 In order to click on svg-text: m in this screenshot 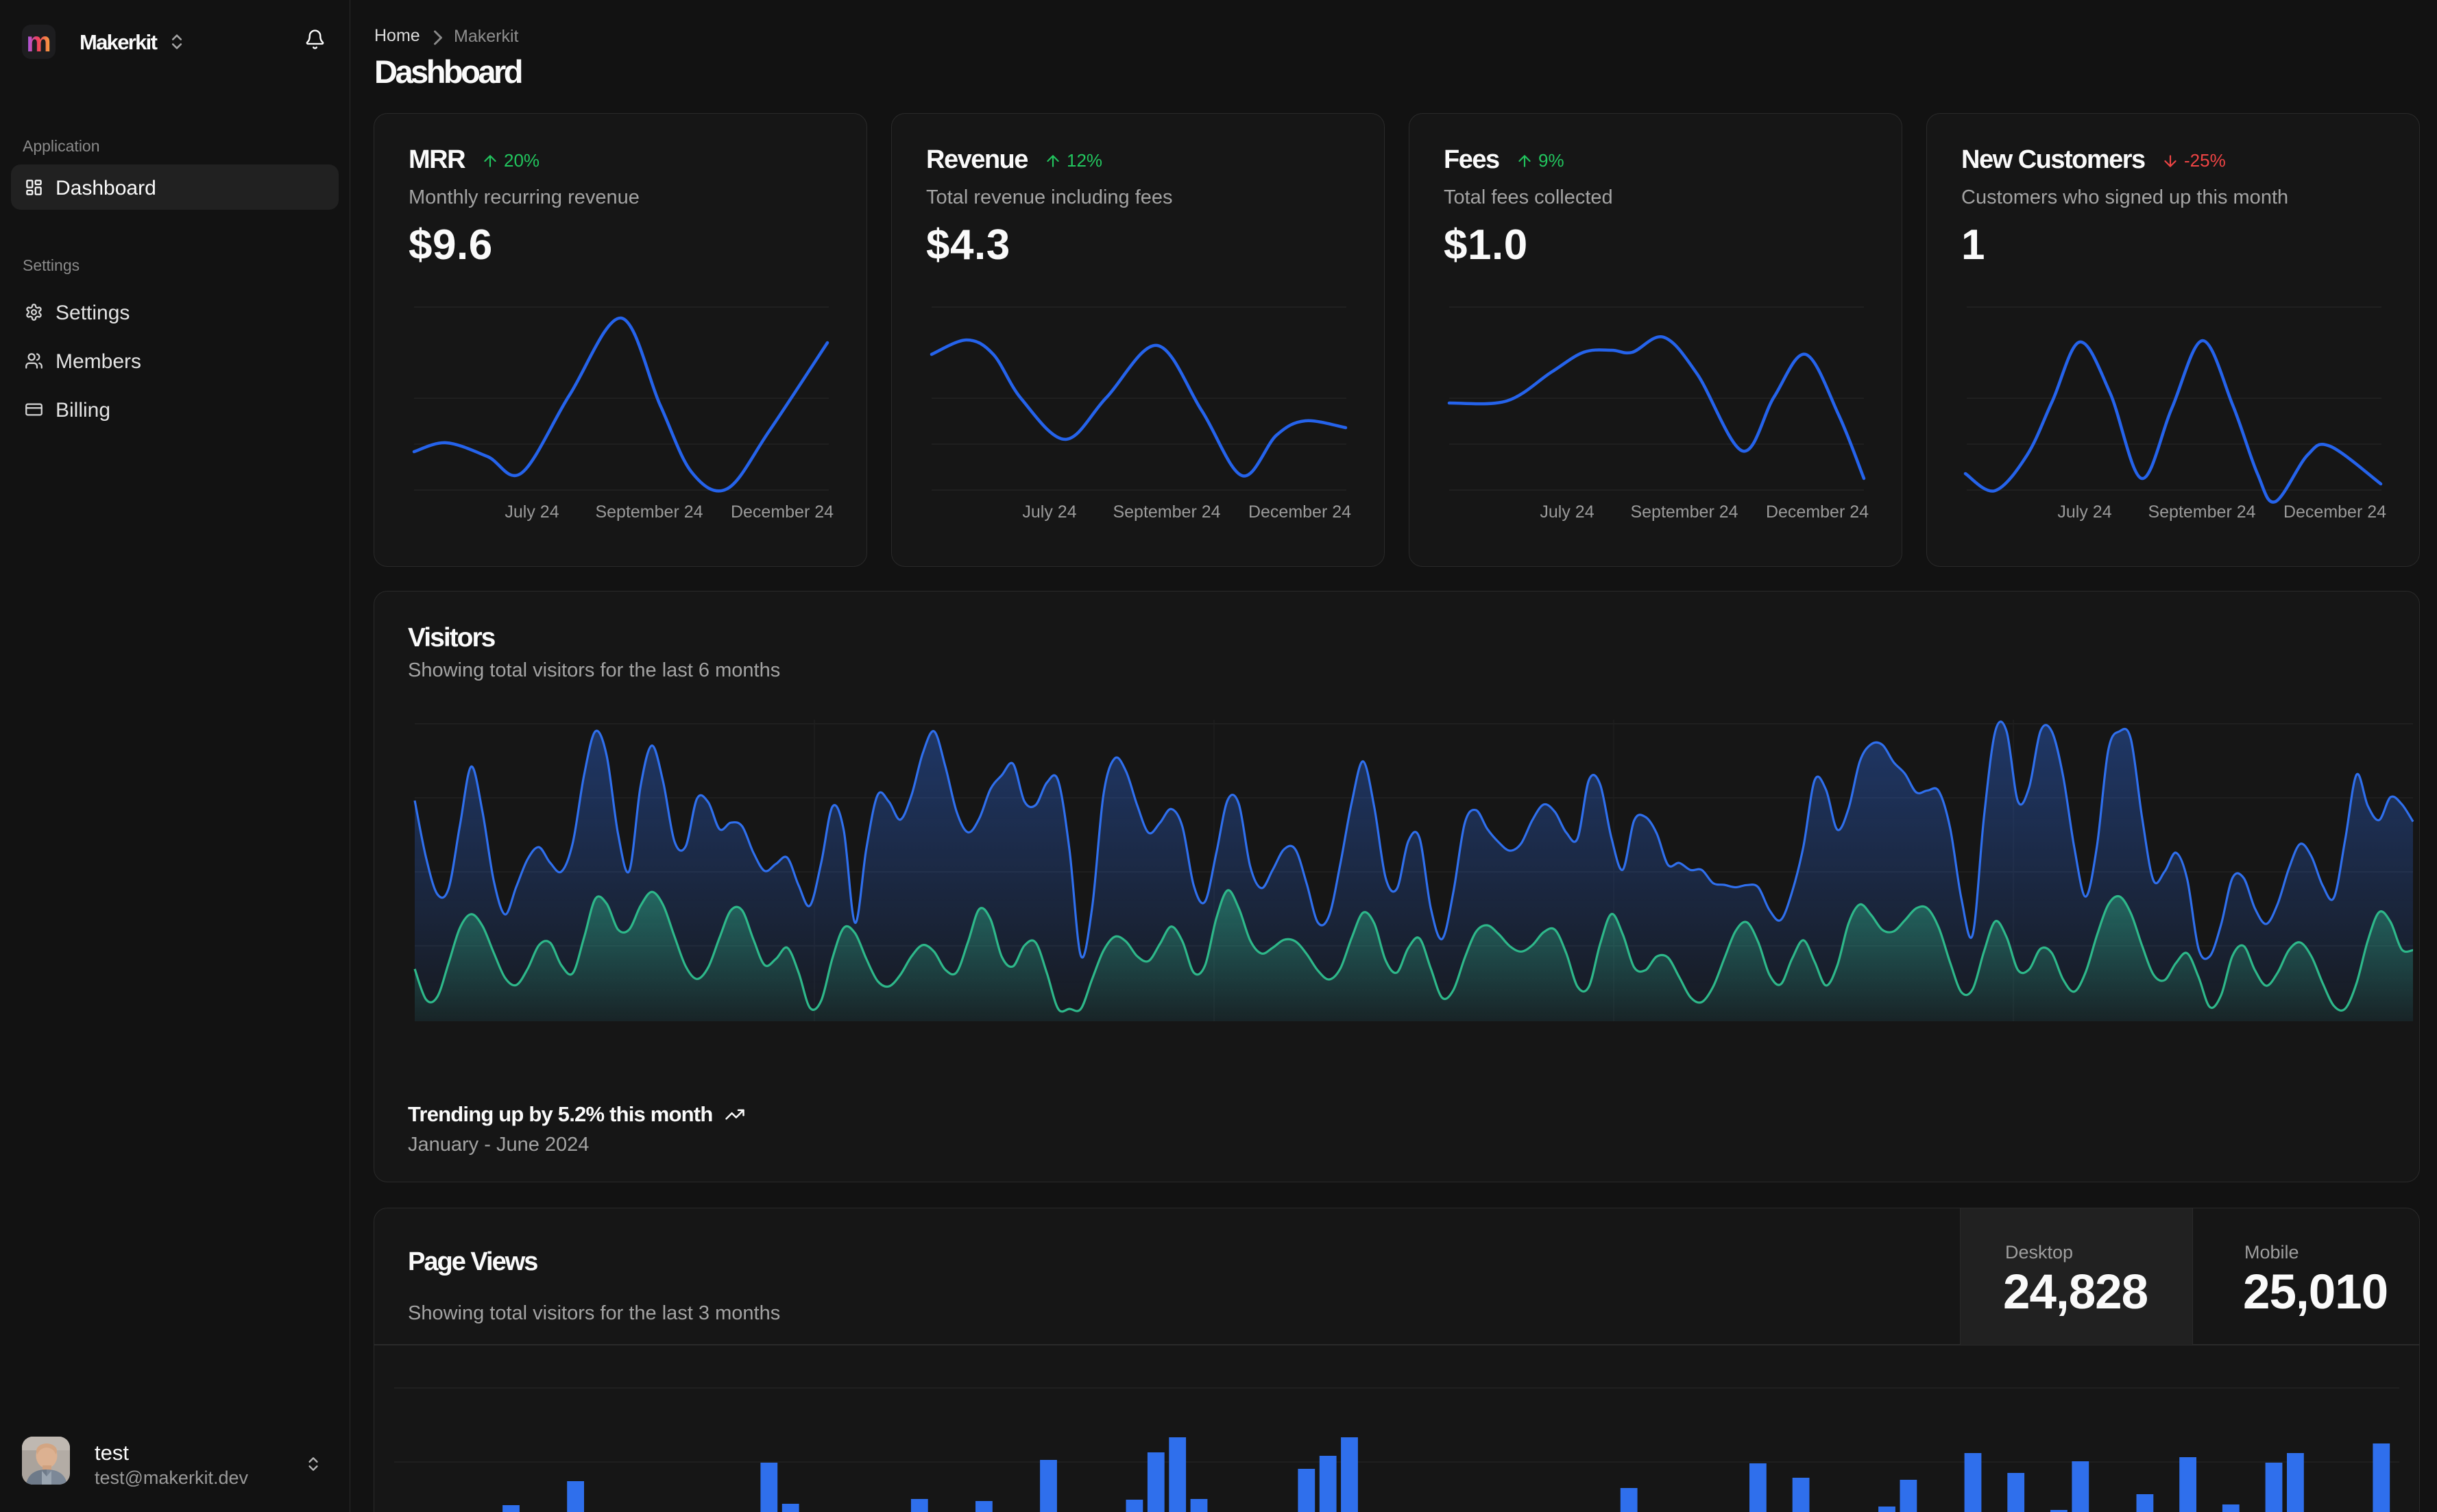, I will do `click(38, 42)`.